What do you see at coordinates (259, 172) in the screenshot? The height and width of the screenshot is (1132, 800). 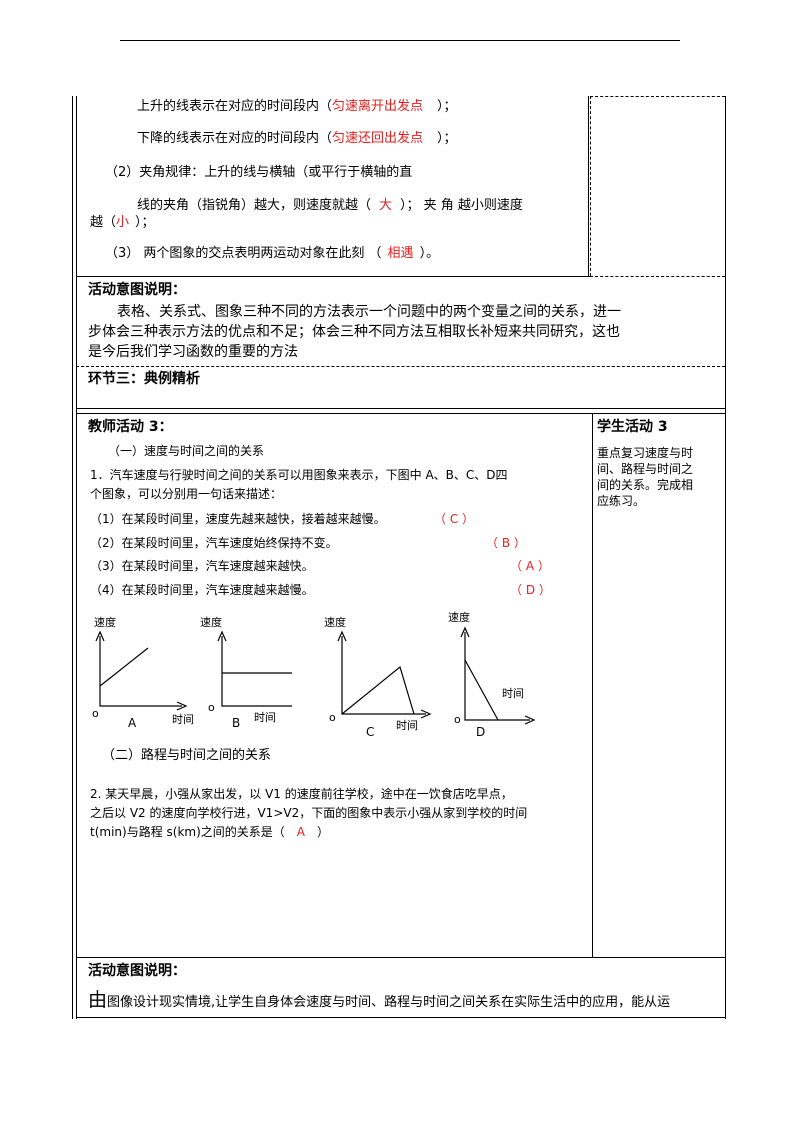 I see `angle-rule-line1: （2）夹角规律：上升的线与横轴（或平行于横轴的直` at bounding box center [259, 172].